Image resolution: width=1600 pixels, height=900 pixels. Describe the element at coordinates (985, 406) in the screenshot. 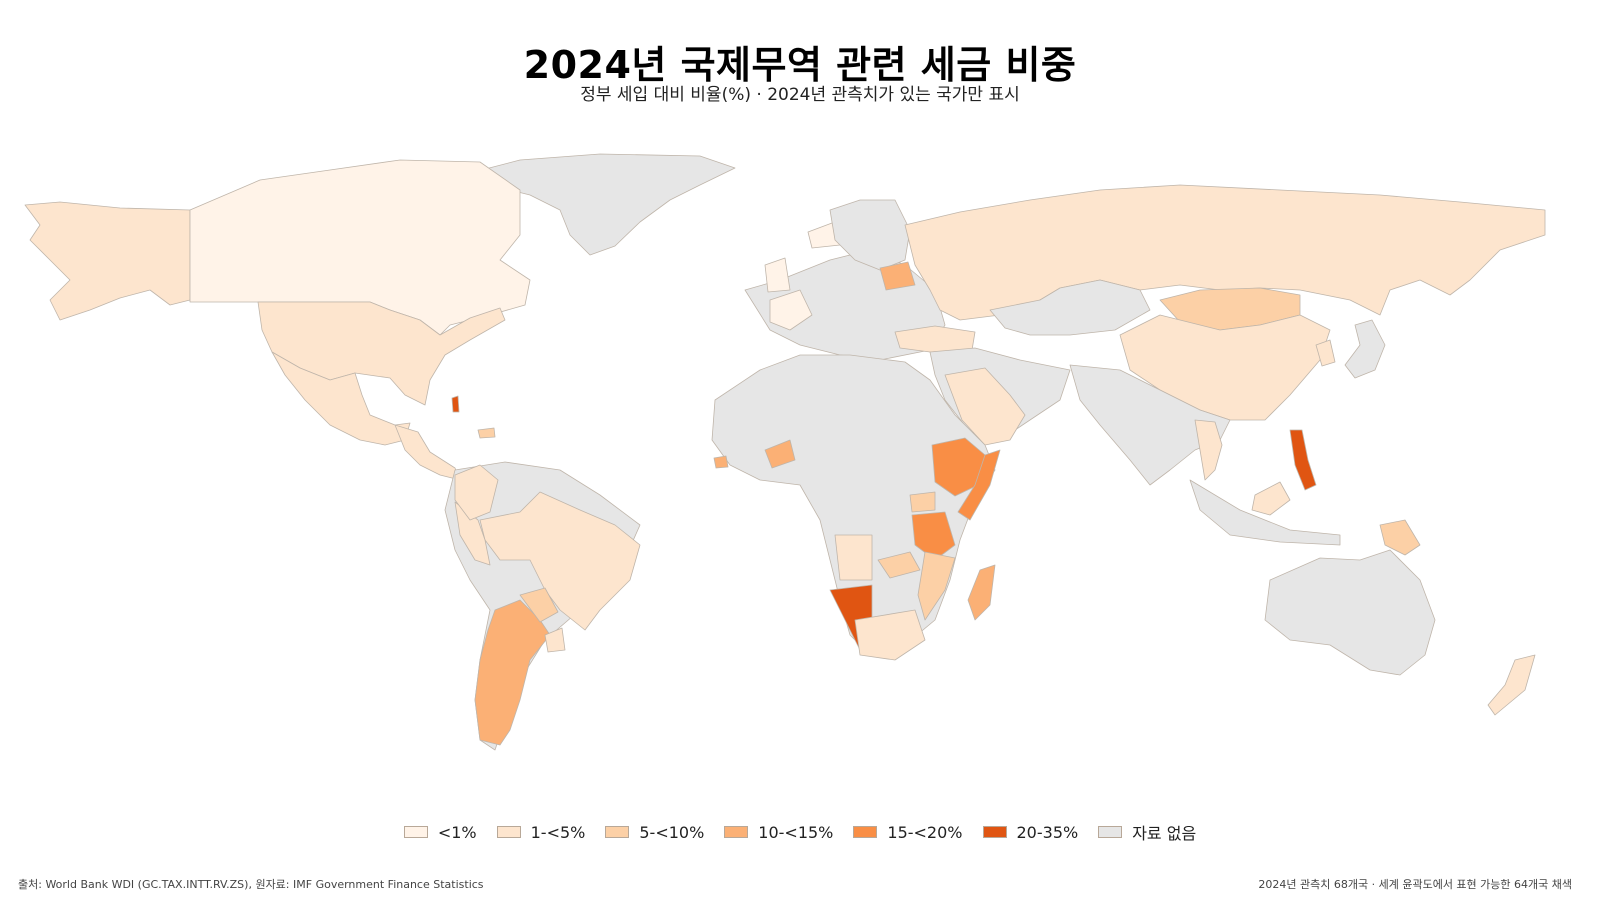

I see `country-saudi-arabia` at that location.